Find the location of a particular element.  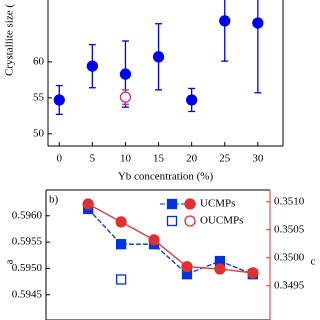

y2-tick-label: 0.3505 is located at coordinates (289, 229).